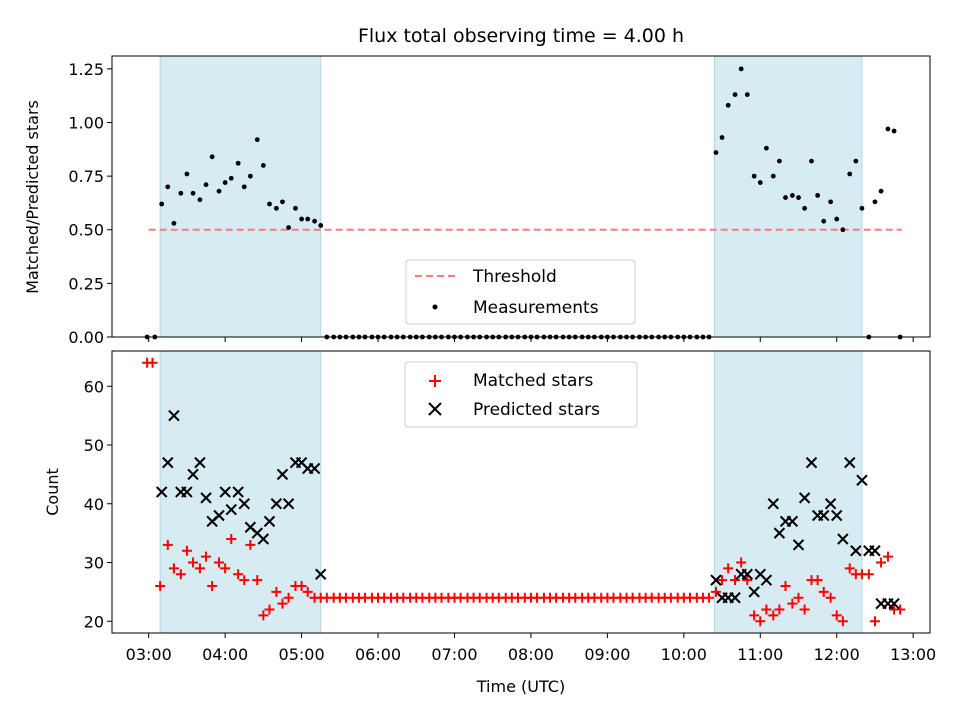  I want to click on x-tick-label-7: 10:00, so click(684, 654).